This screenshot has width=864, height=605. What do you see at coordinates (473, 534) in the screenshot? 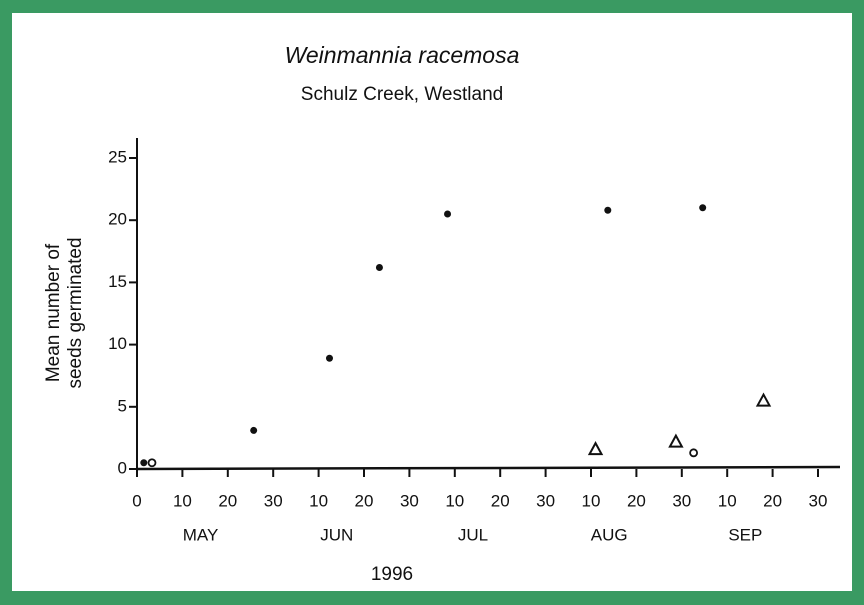
I see `month-label: JUL` at bounding box center [473, 534].